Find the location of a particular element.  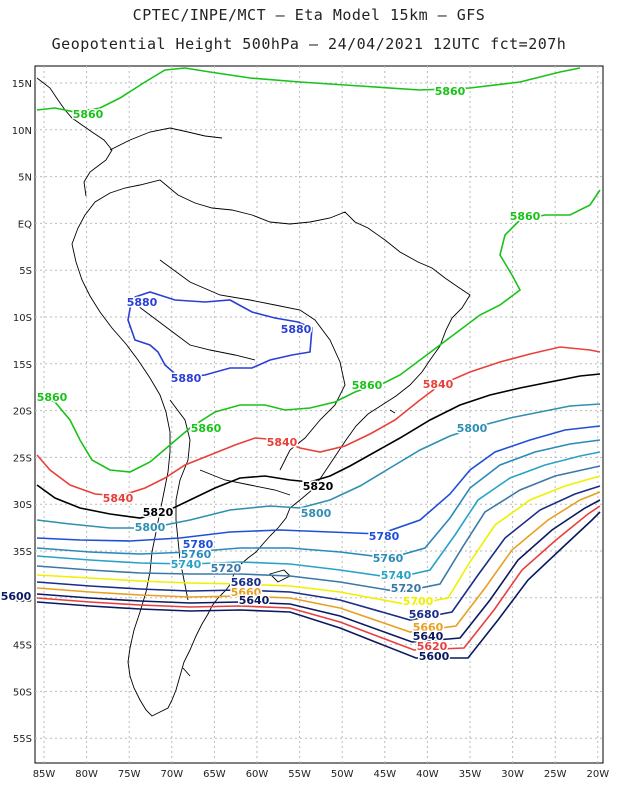

lon-label: 70W is located at coordinates (171, 774).